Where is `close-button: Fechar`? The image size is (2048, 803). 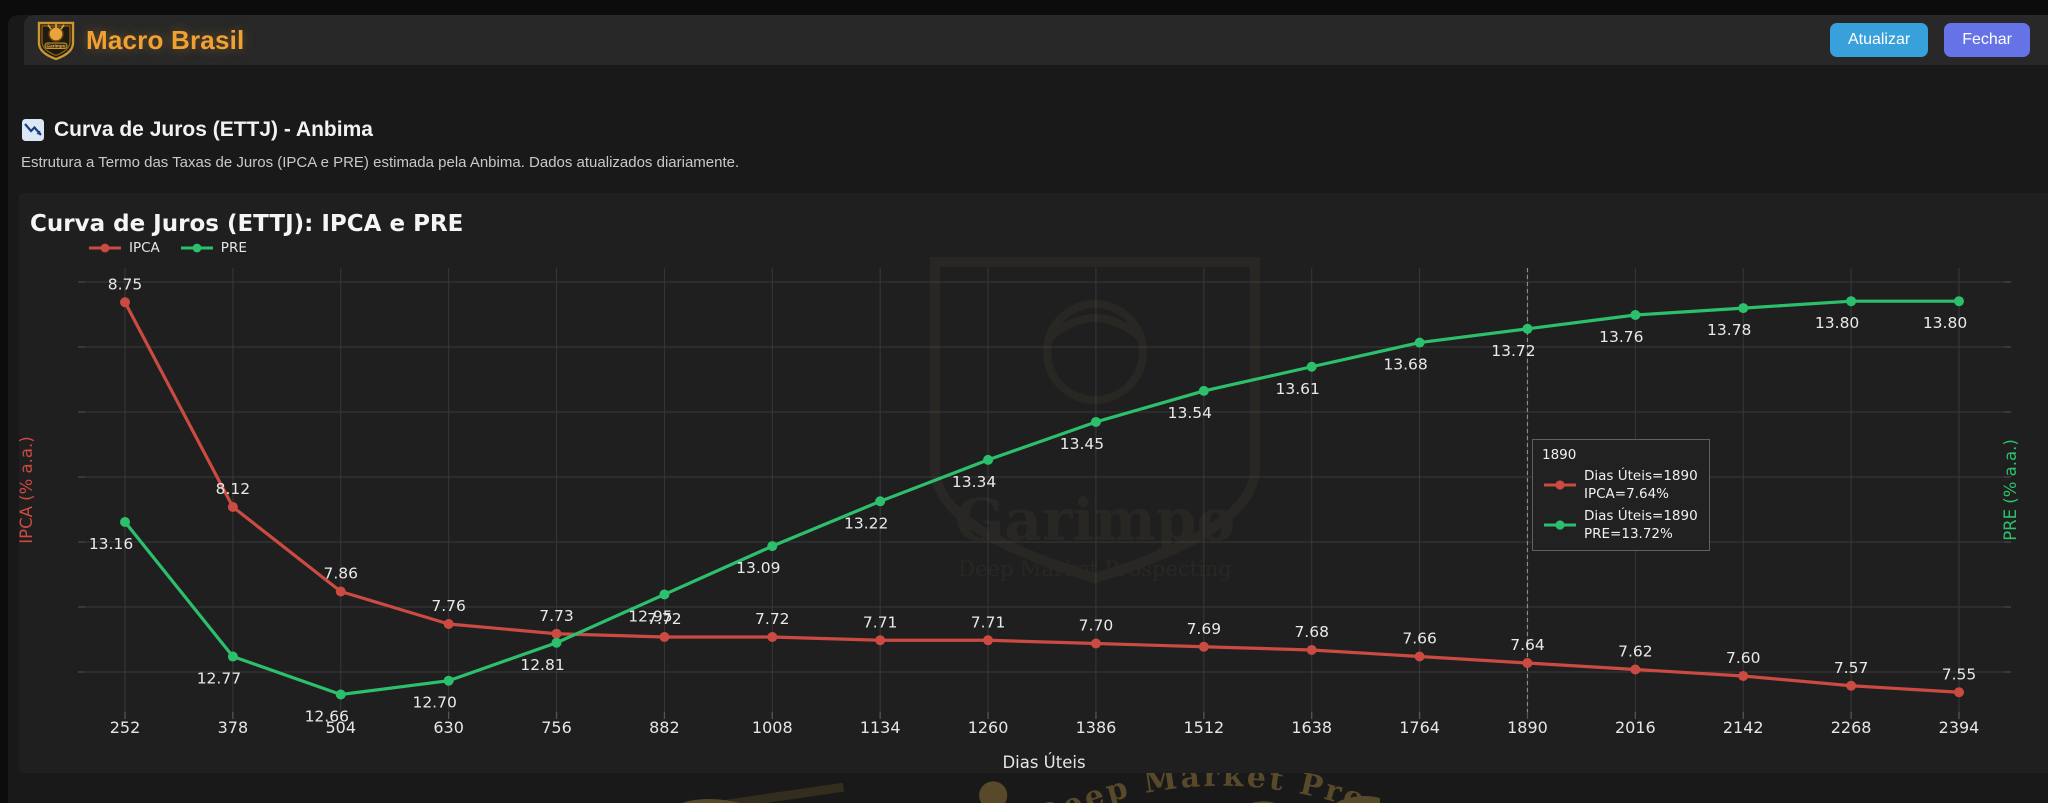
close-button: Fechar is located at coordinates (1987, 40).